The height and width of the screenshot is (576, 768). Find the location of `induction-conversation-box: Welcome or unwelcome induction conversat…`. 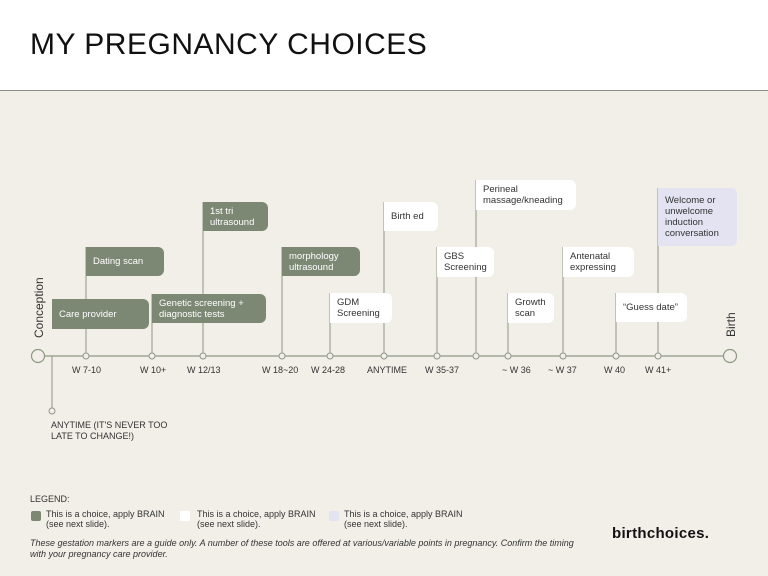

induction-conversation-box: Welcome or unwelcome induction conversat… is located at coordinates (697, 217).